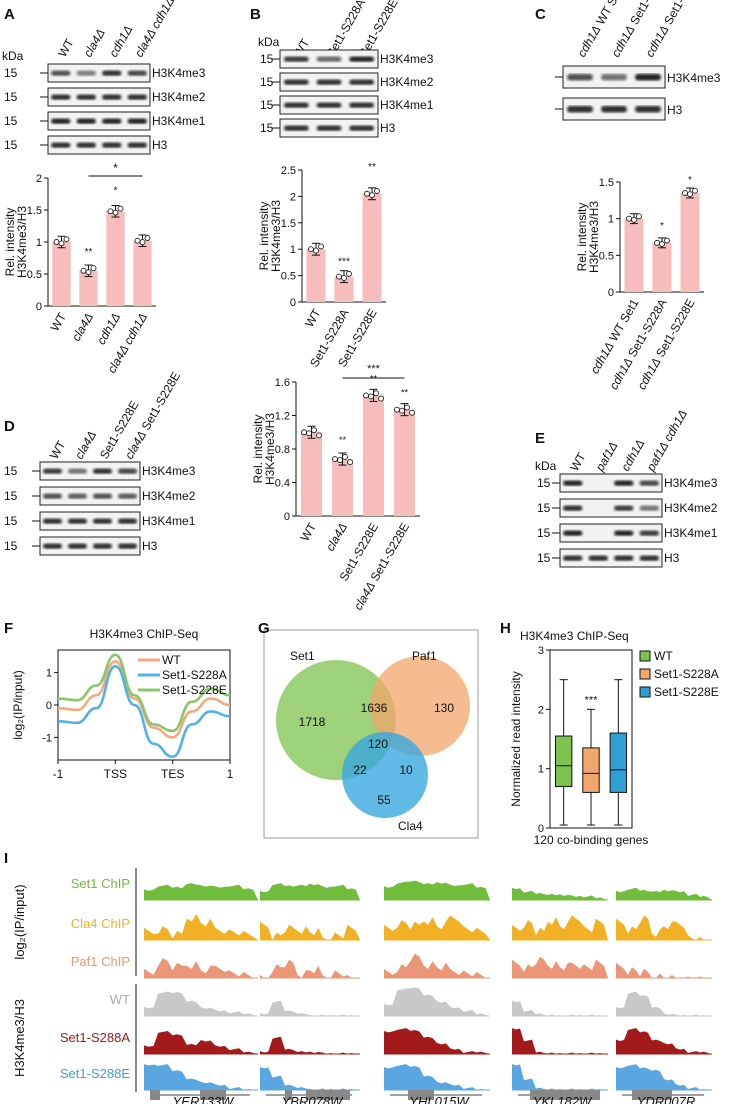 The height and width of the screenshot is (1104, 750). Describe the element at coordinates (628, 312) in the screenshot. I see `label-part: Set1` at that location.